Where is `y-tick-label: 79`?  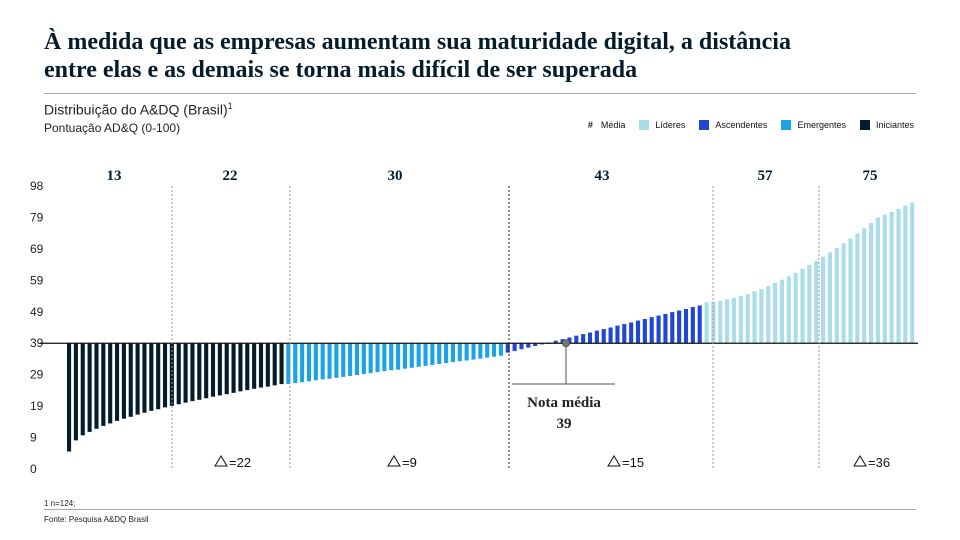
y-tick-label: 79 is located at coordinates (37, 217).